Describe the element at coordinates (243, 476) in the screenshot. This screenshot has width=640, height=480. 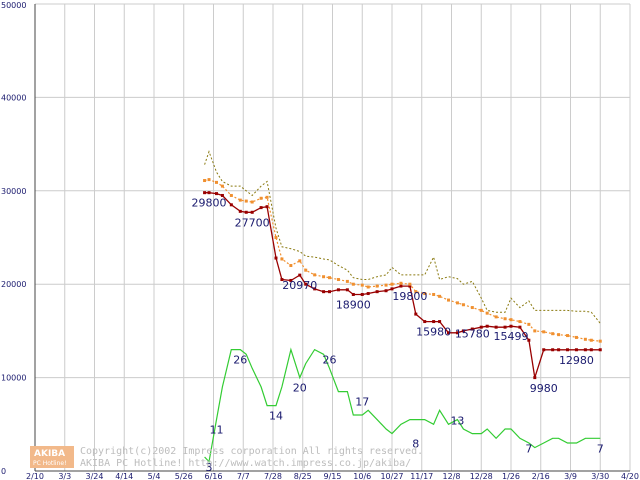
I see `x-tick-label: 7/7` at that location.